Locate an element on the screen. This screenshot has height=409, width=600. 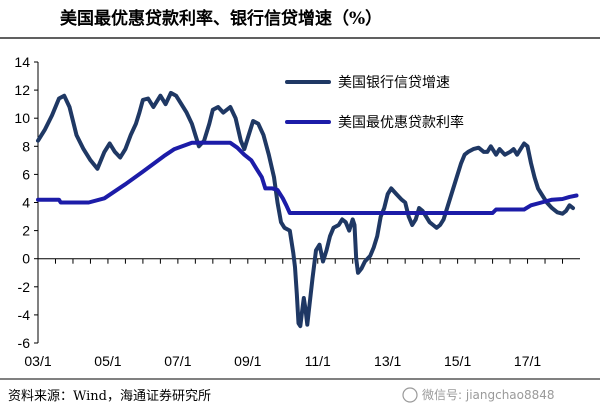
y-tick-labels: 14 12 10 8 6 4 2 0 -2 -4 -6 is located at coordinates (22, 202).